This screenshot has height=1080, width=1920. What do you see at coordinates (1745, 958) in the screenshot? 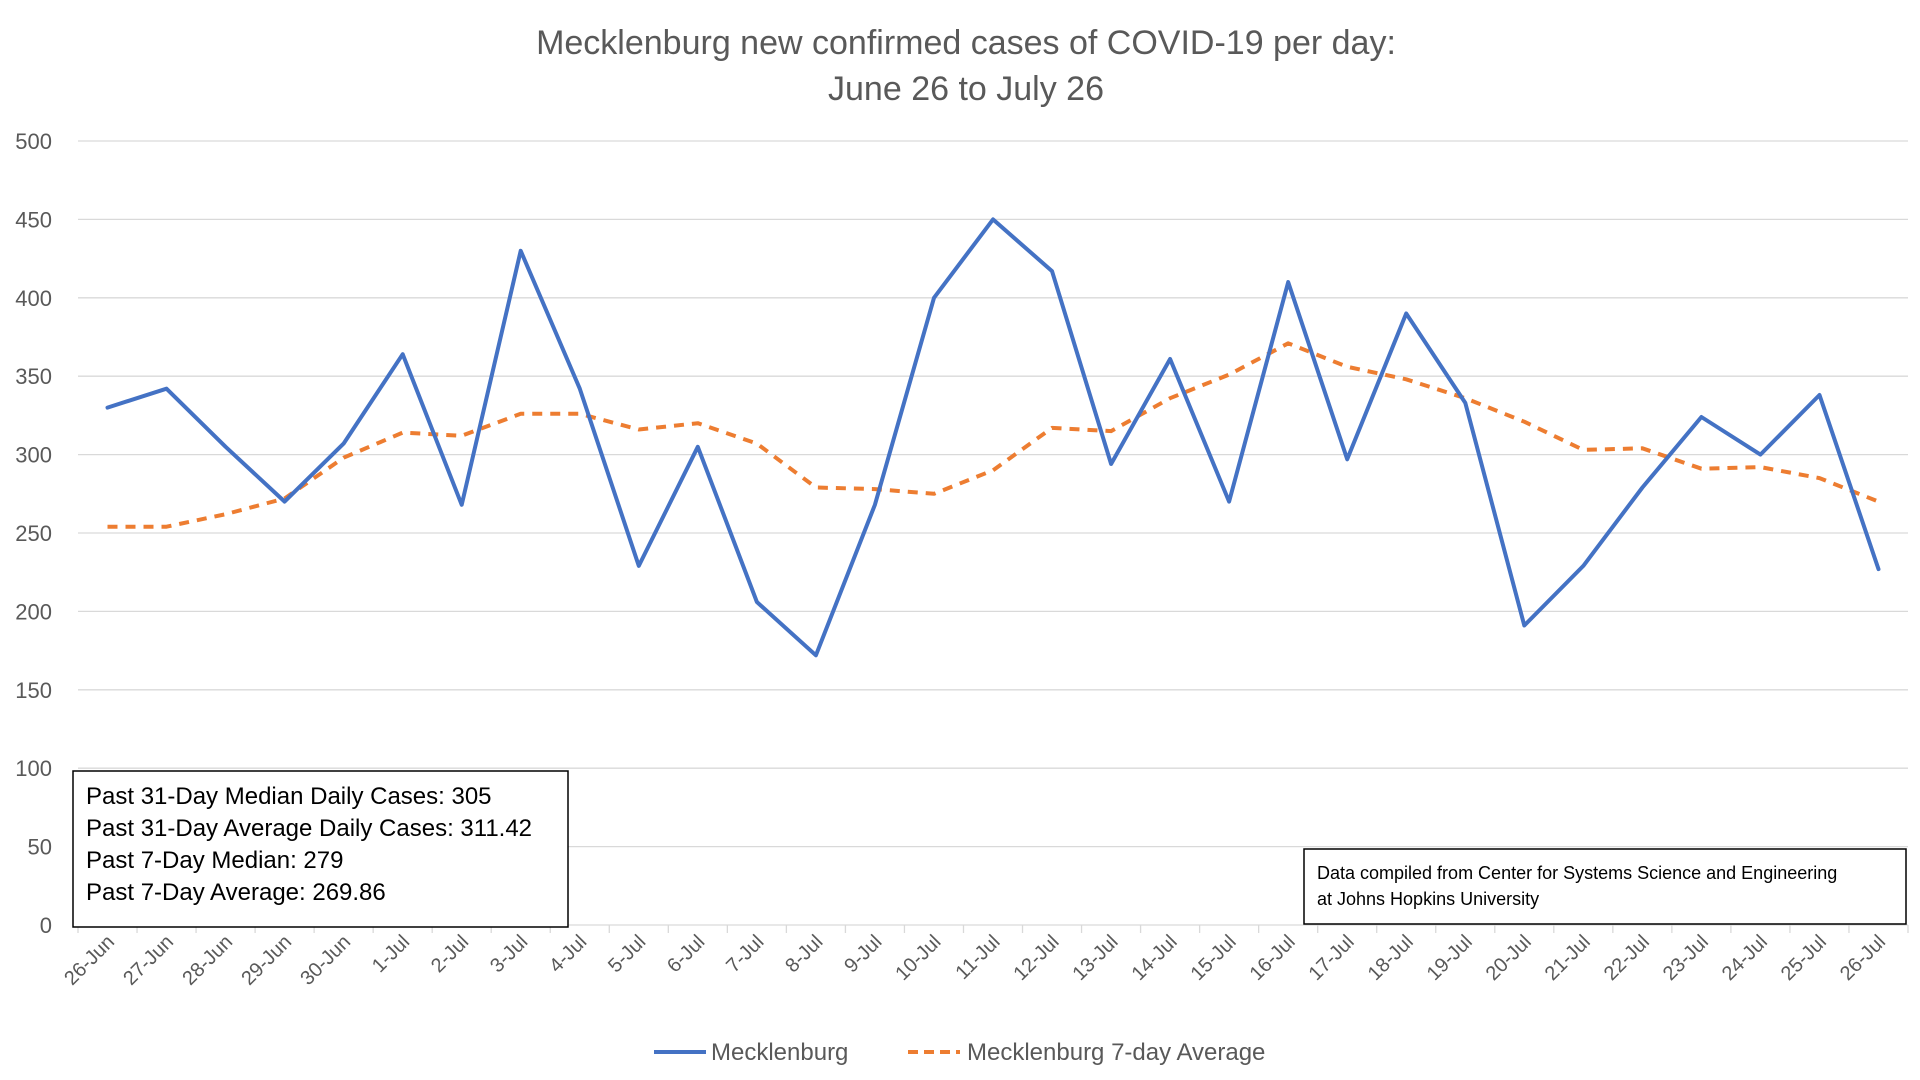
I see `x-tick-label: 24-Jul` at bounding box center [1745, 958].